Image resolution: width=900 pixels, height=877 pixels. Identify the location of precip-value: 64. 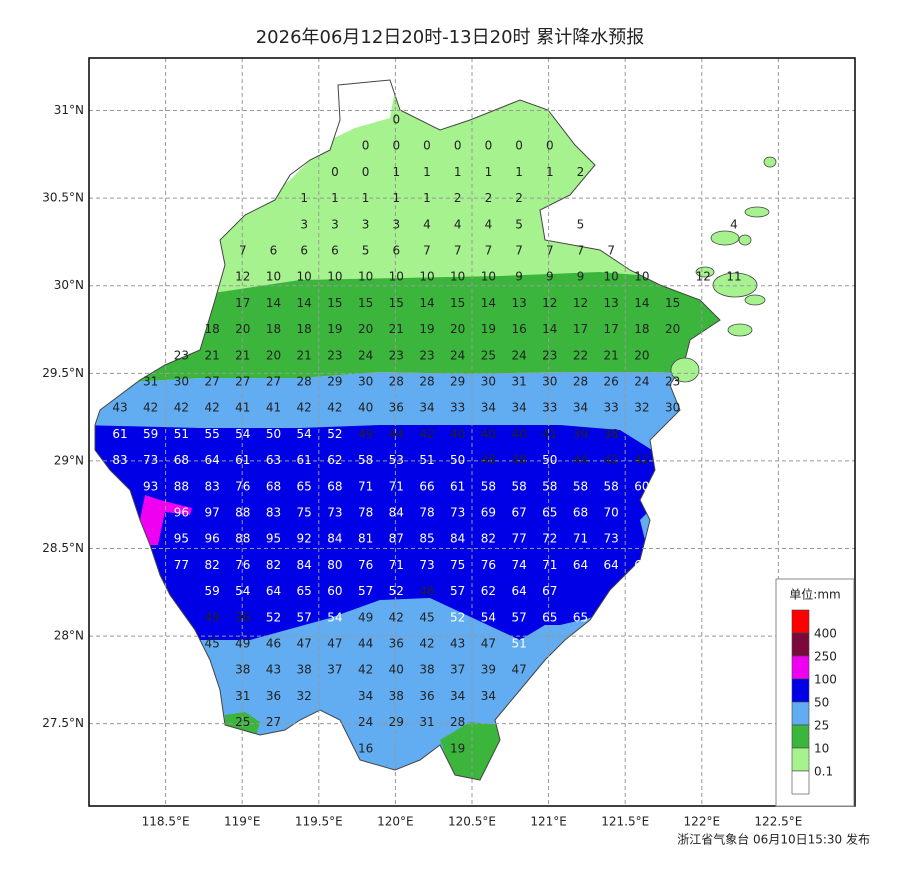
(518, 591).